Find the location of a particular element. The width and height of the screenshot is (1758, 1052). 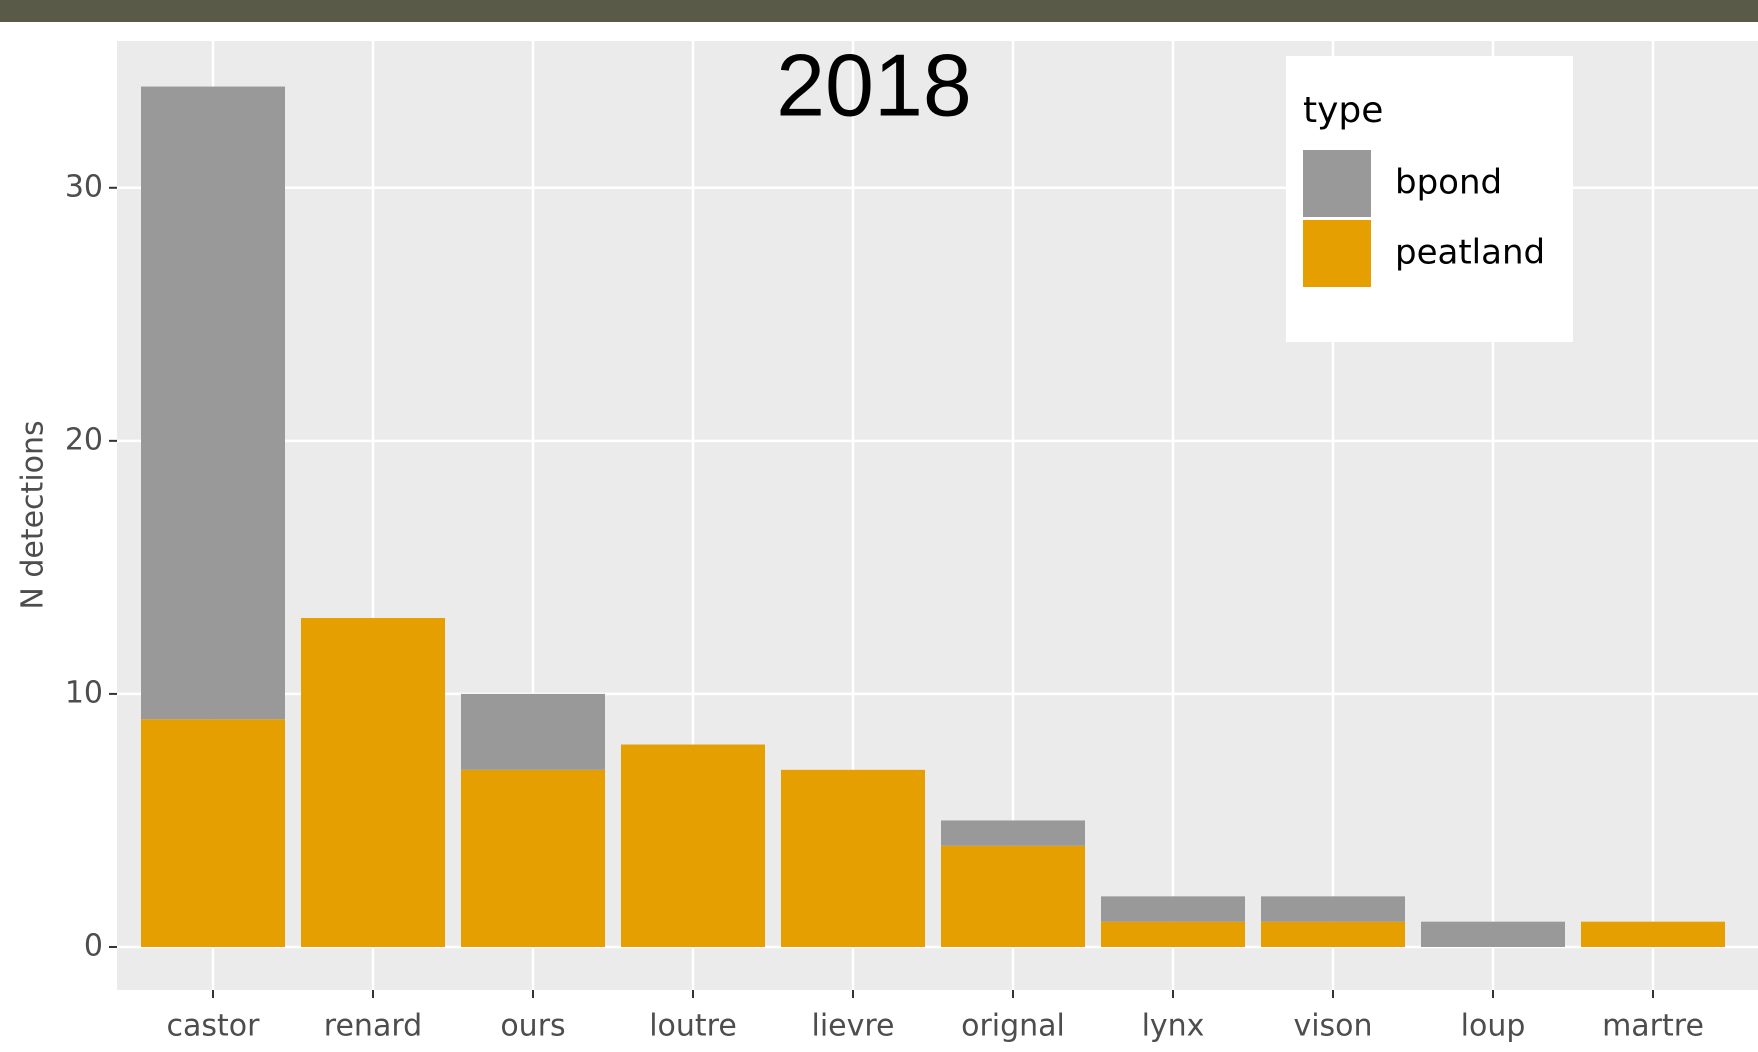

legend-title: type is located at coordinates (1343, 110).